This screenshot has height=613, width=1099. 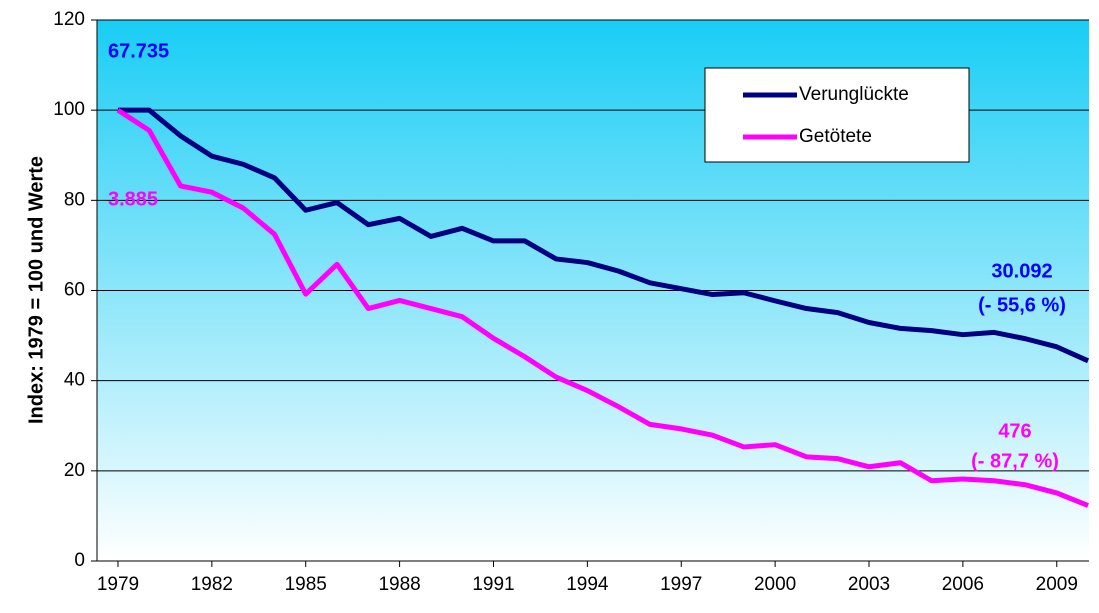 I want to click on x-tick-label: 1979, so click(x=118, y=584).